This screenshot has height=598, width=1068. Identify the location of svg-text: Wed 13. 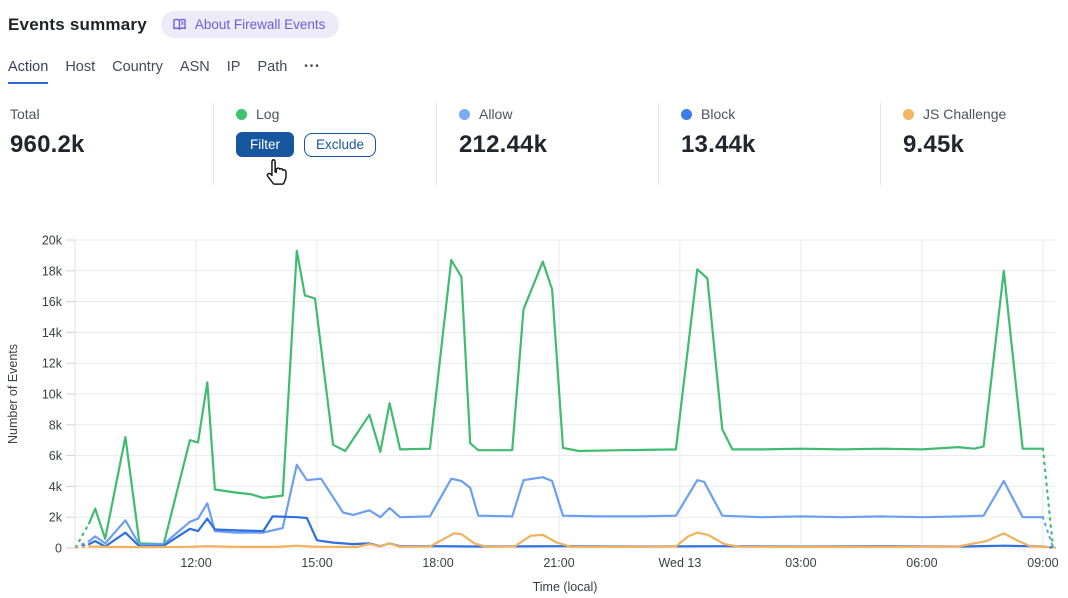
(679, 563).